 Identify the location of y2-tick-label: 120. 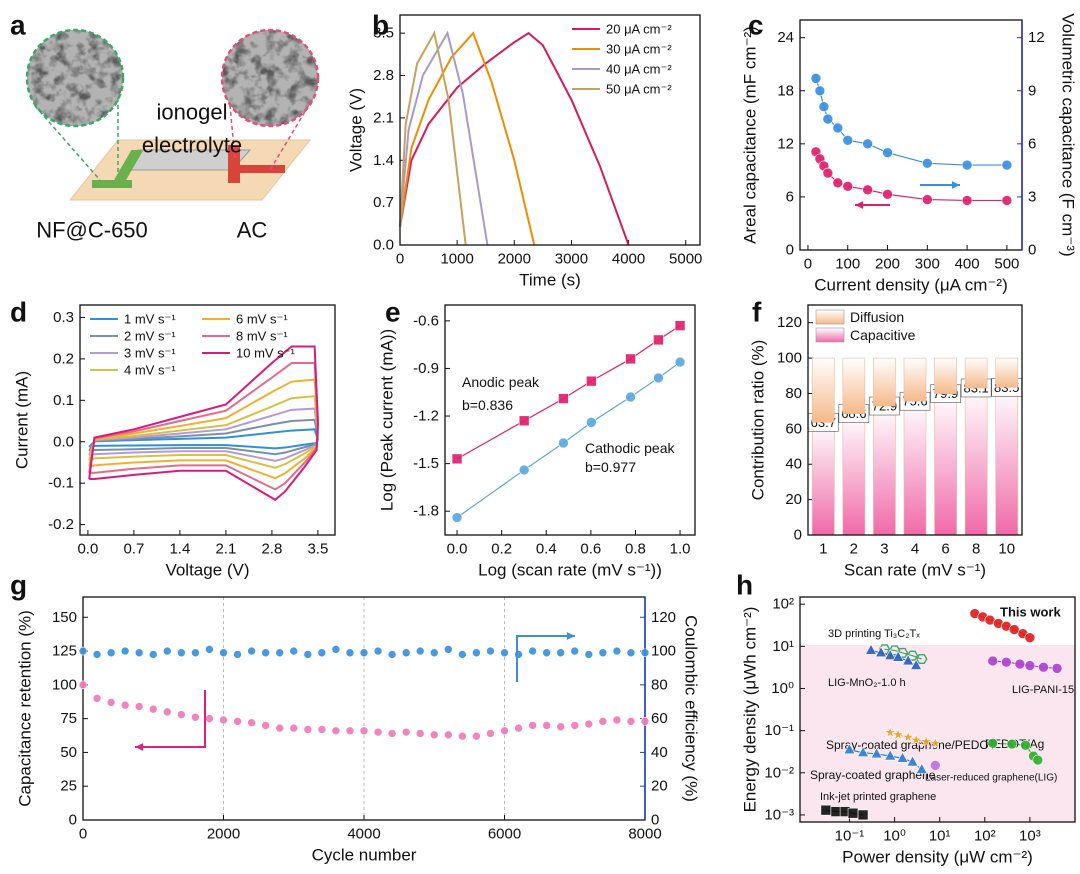
(663, 617).